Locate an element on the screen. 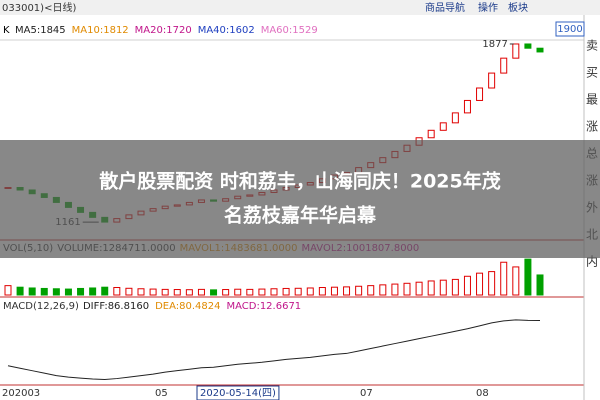  legend-entry: MA10:1812 is located at coordinates (100, 30).